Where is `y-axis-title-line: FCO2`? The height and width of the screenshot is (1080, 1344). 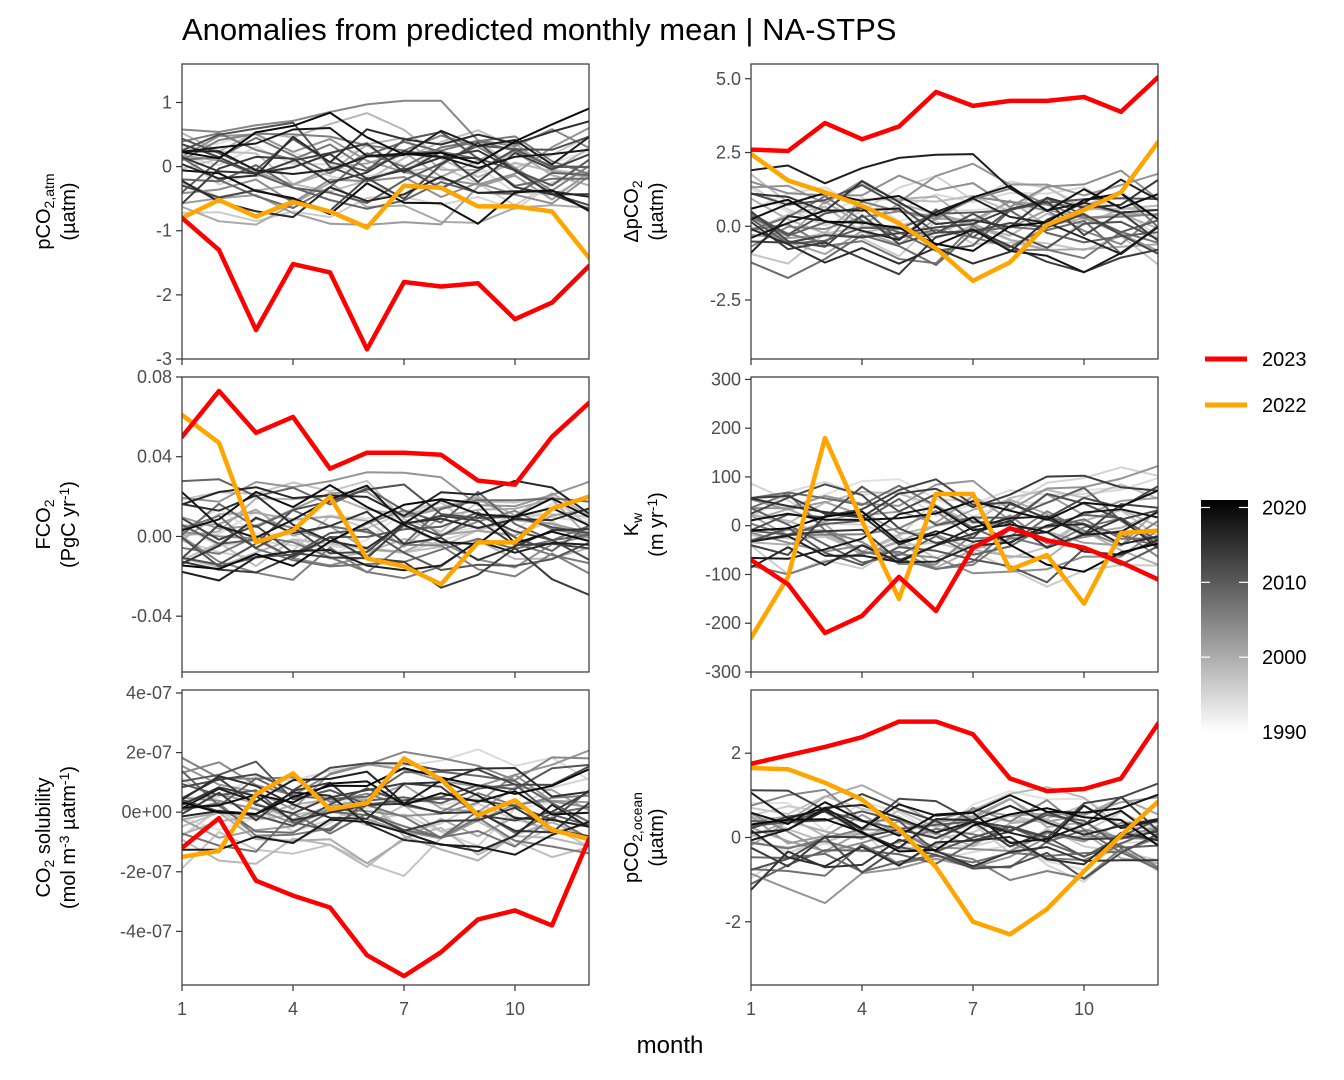
y-axis-title-line: FCO2 is located at coordinates (45, 524).